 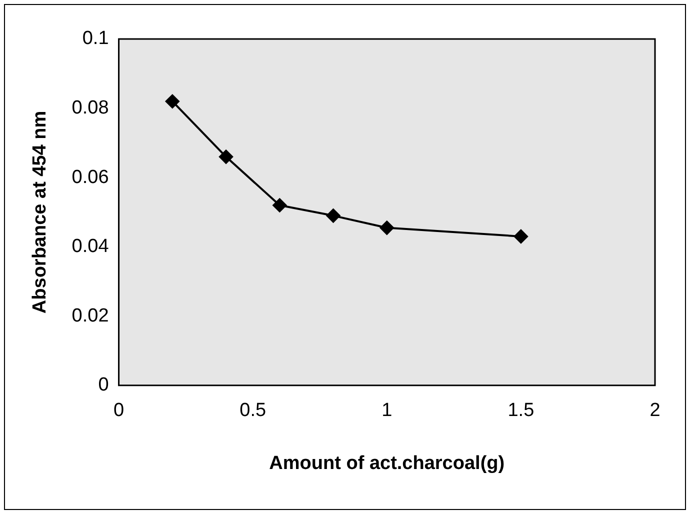 I want to click on y-tick-label: 0.04, so click(x=91, y=247).